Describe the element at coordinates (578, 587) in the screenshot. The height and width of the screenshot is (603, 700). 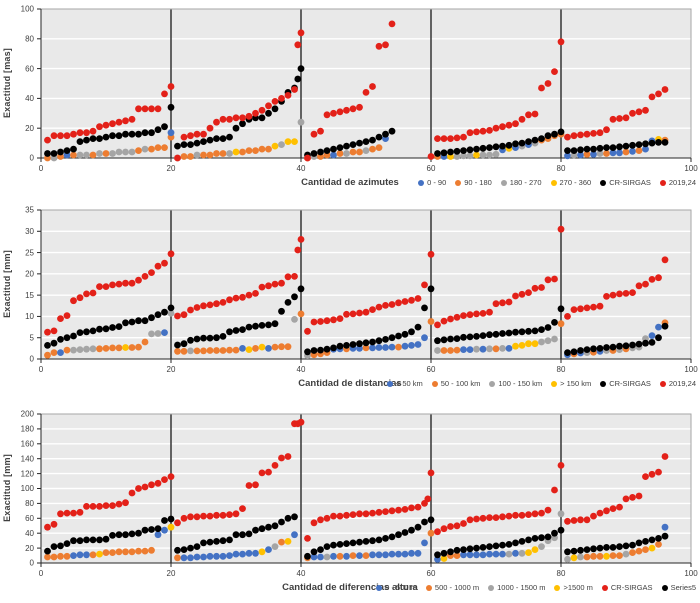
I see `legend-label: >1500 m` at that location.